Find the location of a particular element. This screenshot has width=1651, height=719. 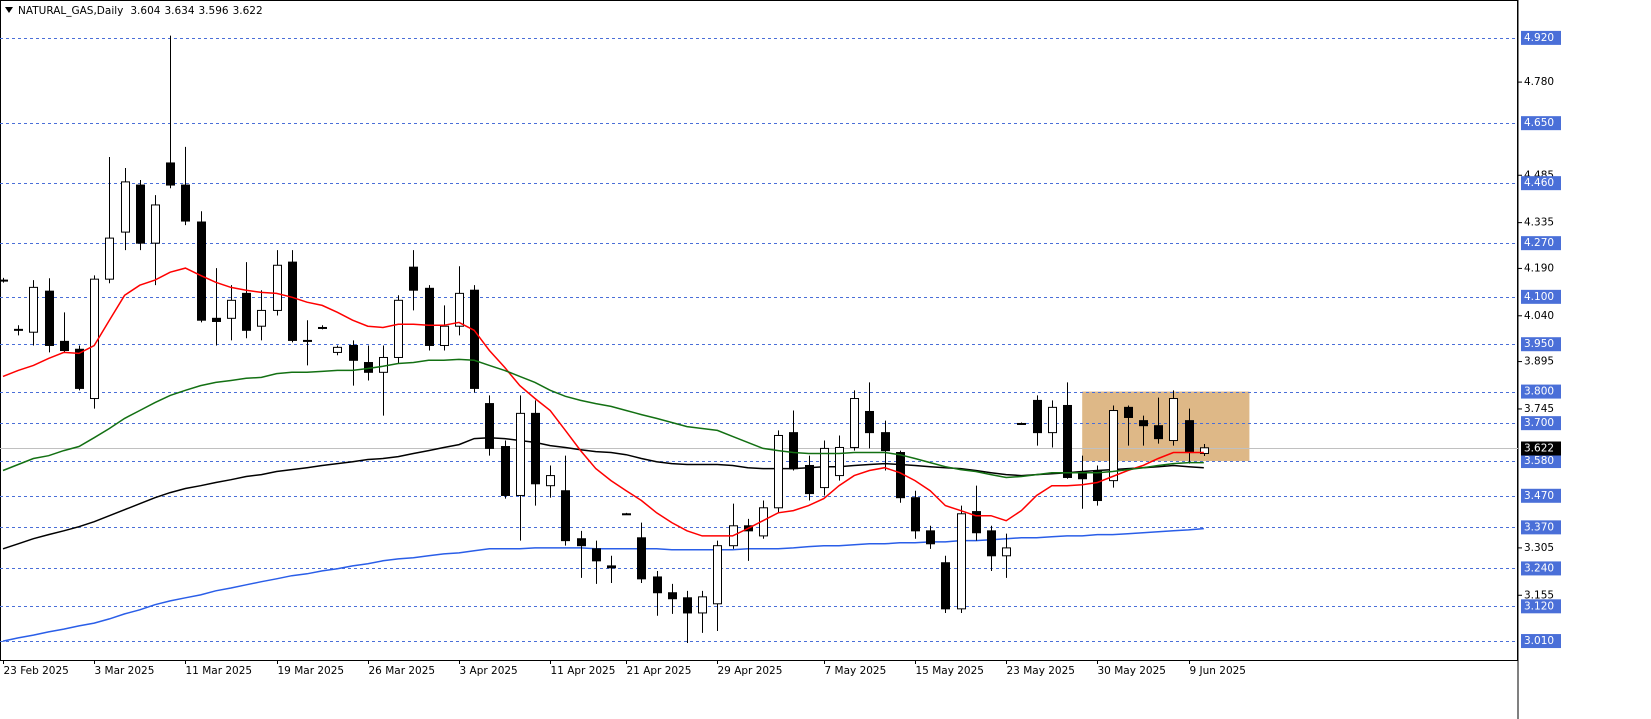

y-tick-label: 3.745 is located at coordinates (1539, 409).